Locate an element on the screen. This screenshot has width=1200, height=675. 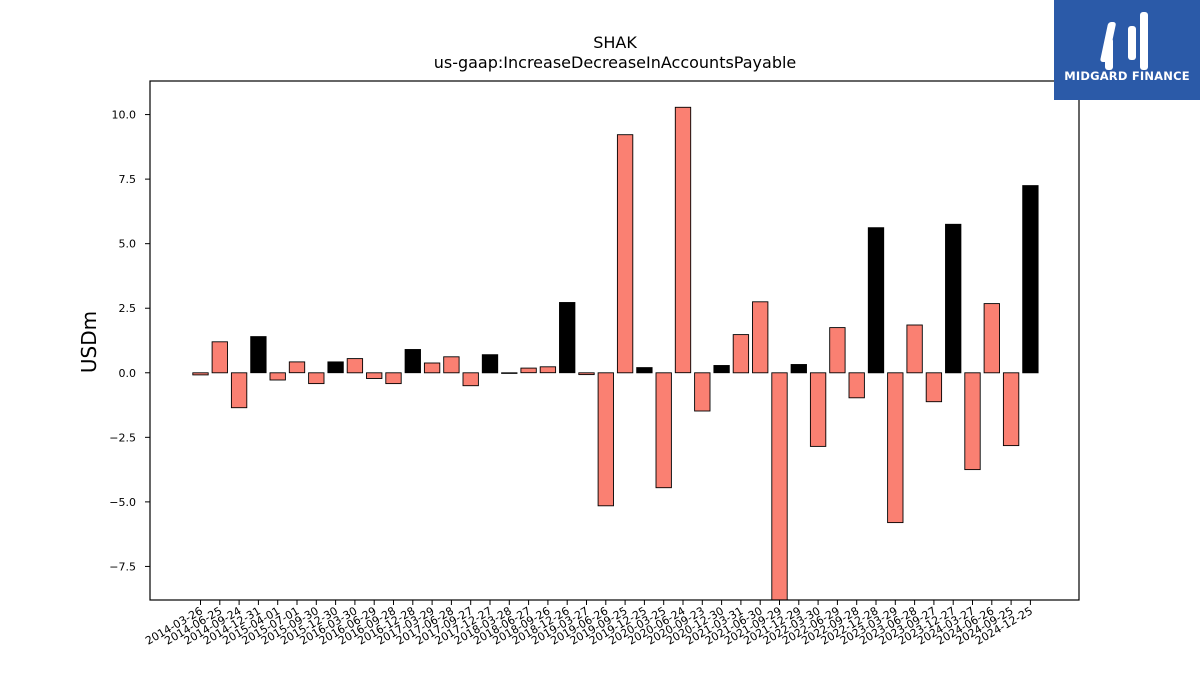
logo-panel is located at coordinates (1127, 50).